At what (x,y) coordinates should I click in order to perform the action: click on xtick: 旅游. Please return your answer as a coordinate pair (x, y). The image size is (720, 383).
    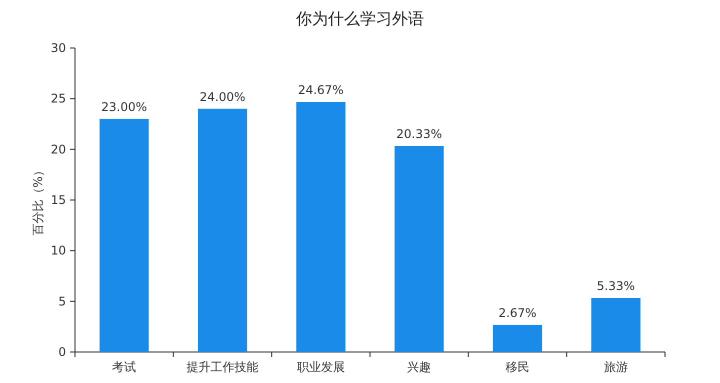
    Looking at the image, I should click on (616, 367).